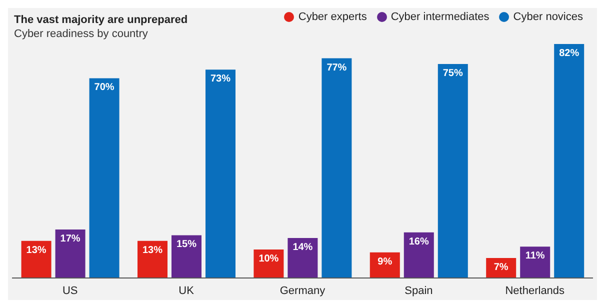  I want to click on legend-label: Cyber experts, so click(332, 17).